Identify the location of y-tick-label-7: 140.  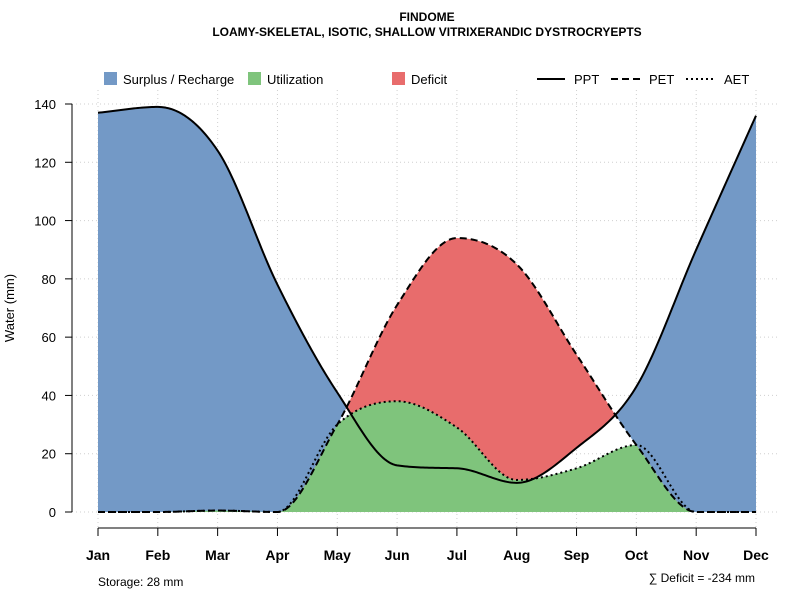
(45, 104).